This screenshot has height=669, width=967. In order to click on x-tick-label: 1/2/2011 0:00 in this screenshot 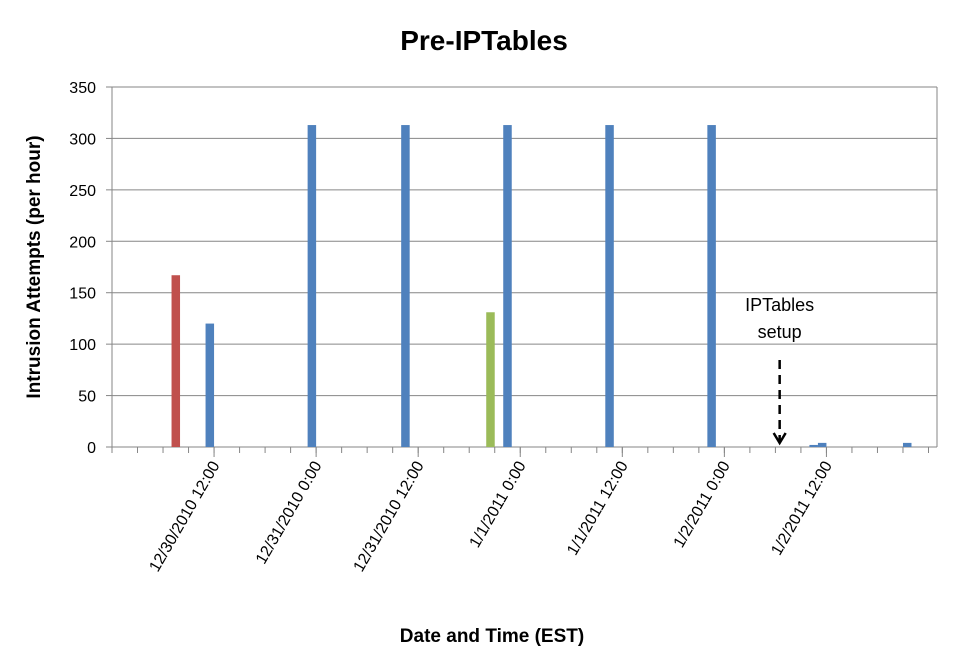, I will do `click(702, 504)`.